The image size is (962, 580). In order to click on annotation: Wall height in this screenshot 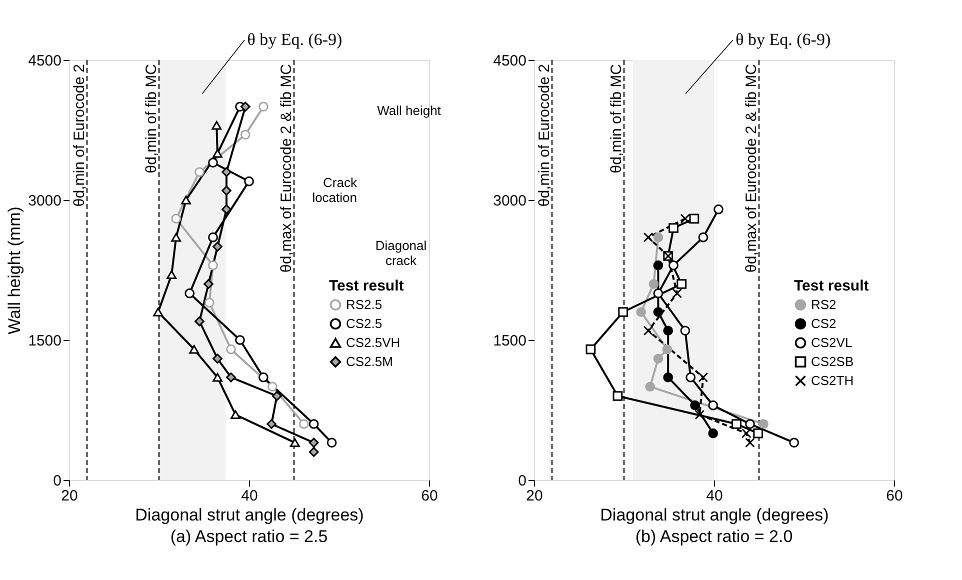, I will do `click(409, 110)`.